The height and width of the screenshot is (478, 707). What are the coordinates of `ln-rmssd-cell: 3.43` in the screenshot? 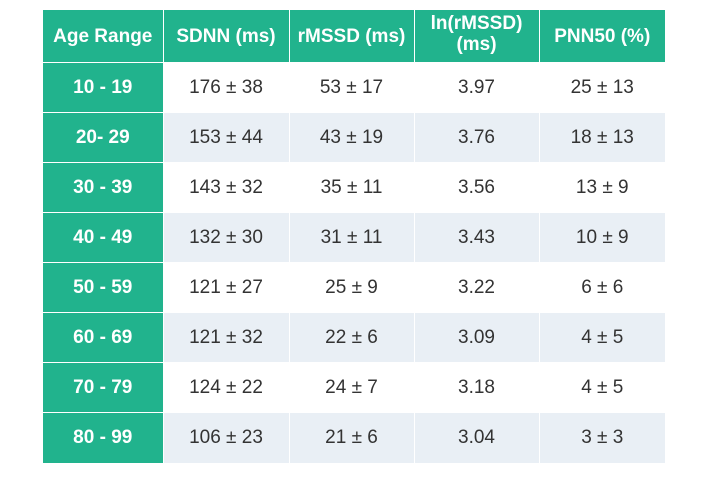 It's located at (477, 237).